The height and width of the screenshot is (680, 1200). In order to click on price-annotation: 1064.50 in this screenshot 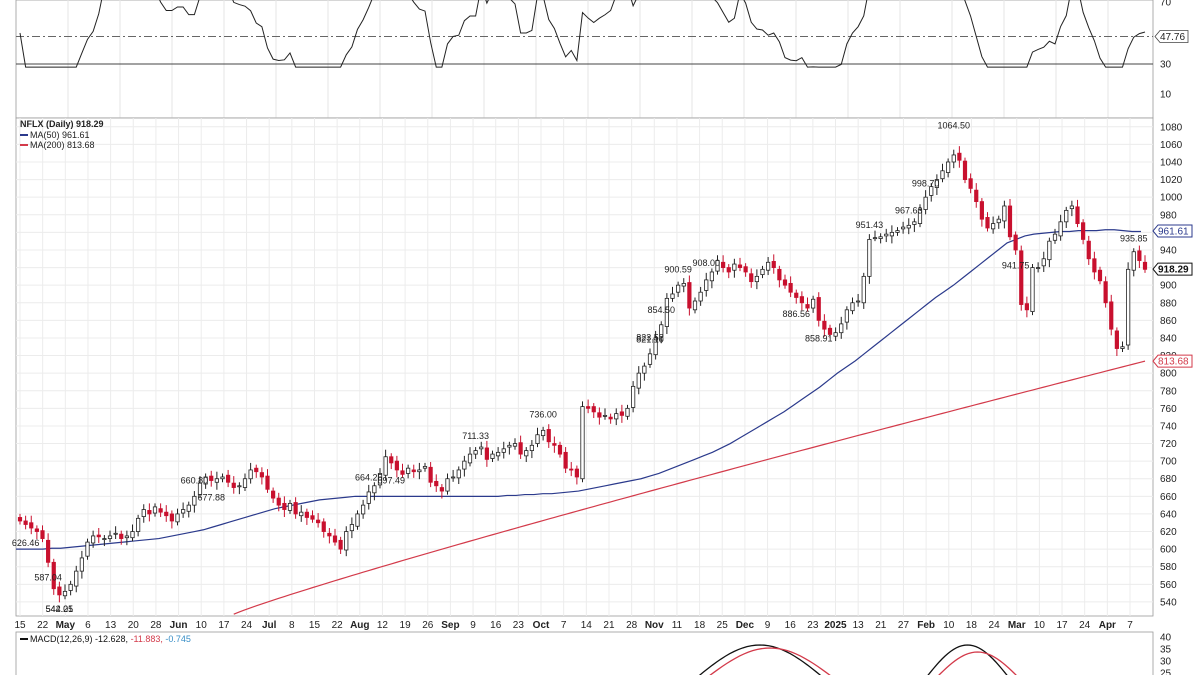, I will do `click(953, 125)`.